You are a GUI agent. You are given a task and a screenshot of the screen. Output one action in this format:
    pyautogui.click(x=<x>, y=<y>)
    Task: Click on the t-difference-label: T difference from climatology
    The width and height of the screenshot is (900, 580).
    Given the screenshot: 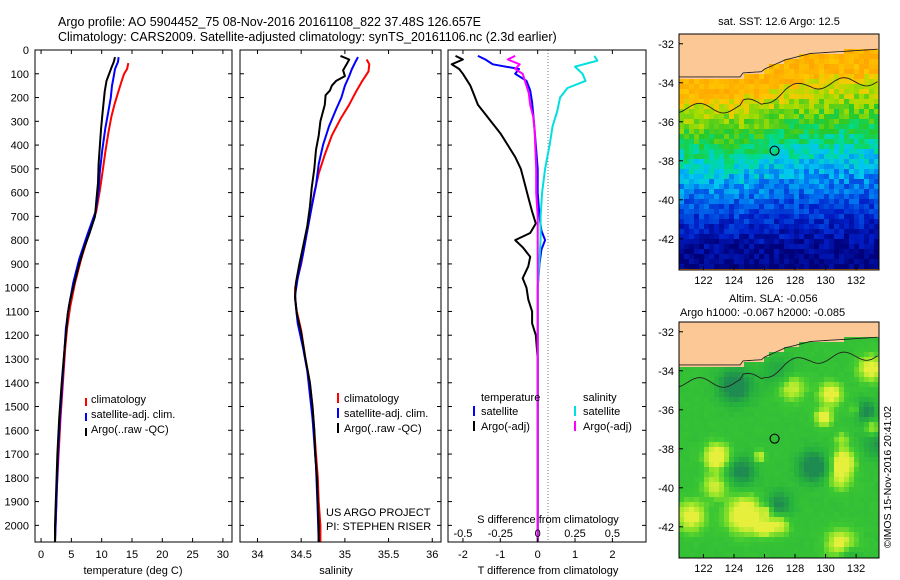 What is the action you would take?
    pyautogui.click(x=548, y=571)
    